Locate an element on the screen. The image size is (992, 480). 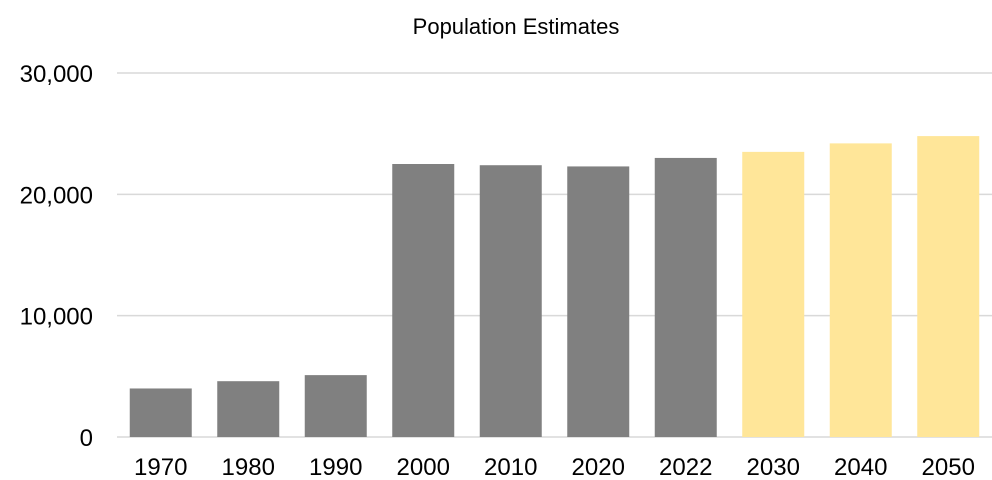
x-tick-label: 1990 is located at coordinates (335, 467).